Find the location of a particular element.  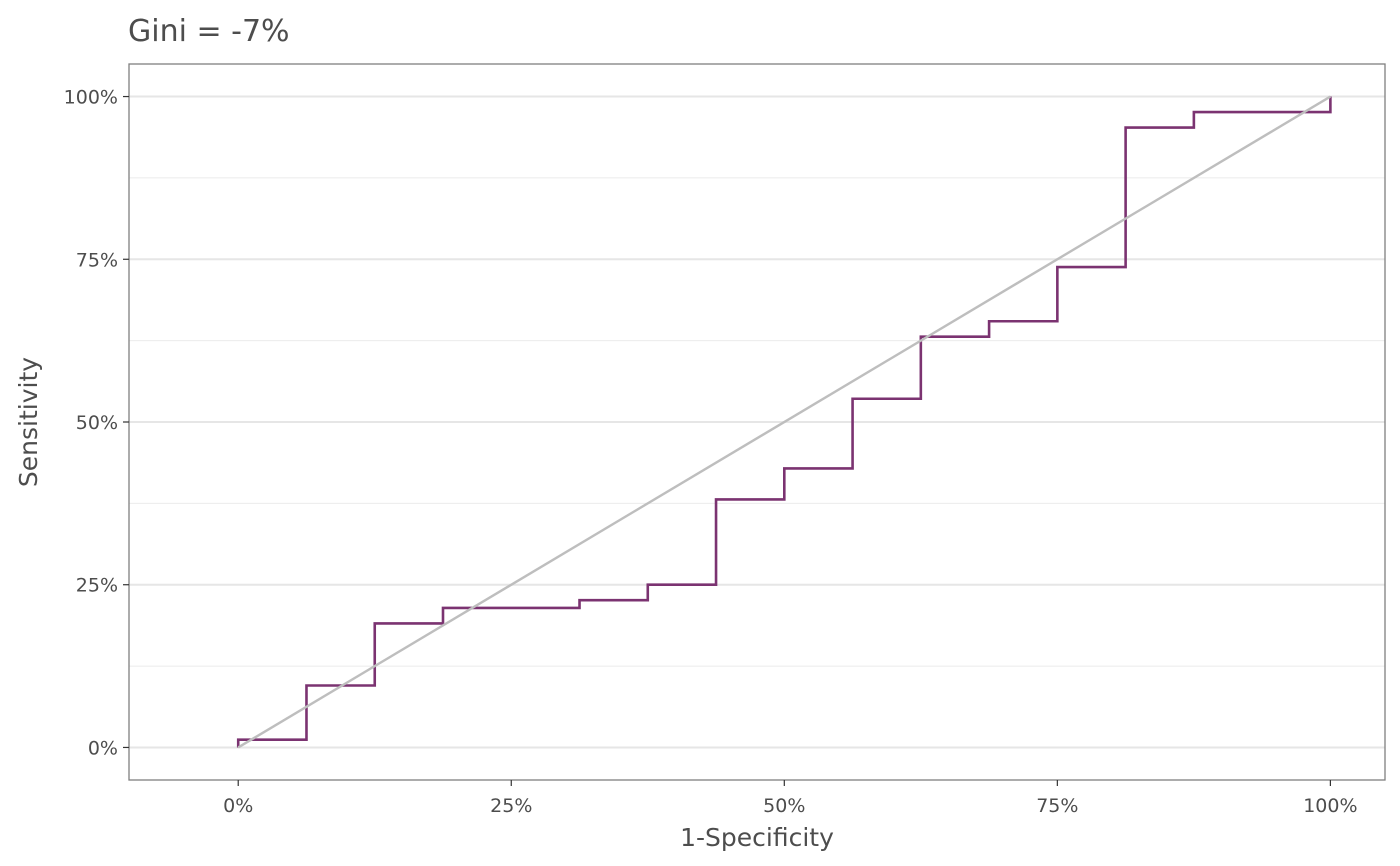

chart-title: Gini = -7% is located at coordinates (209, 31).